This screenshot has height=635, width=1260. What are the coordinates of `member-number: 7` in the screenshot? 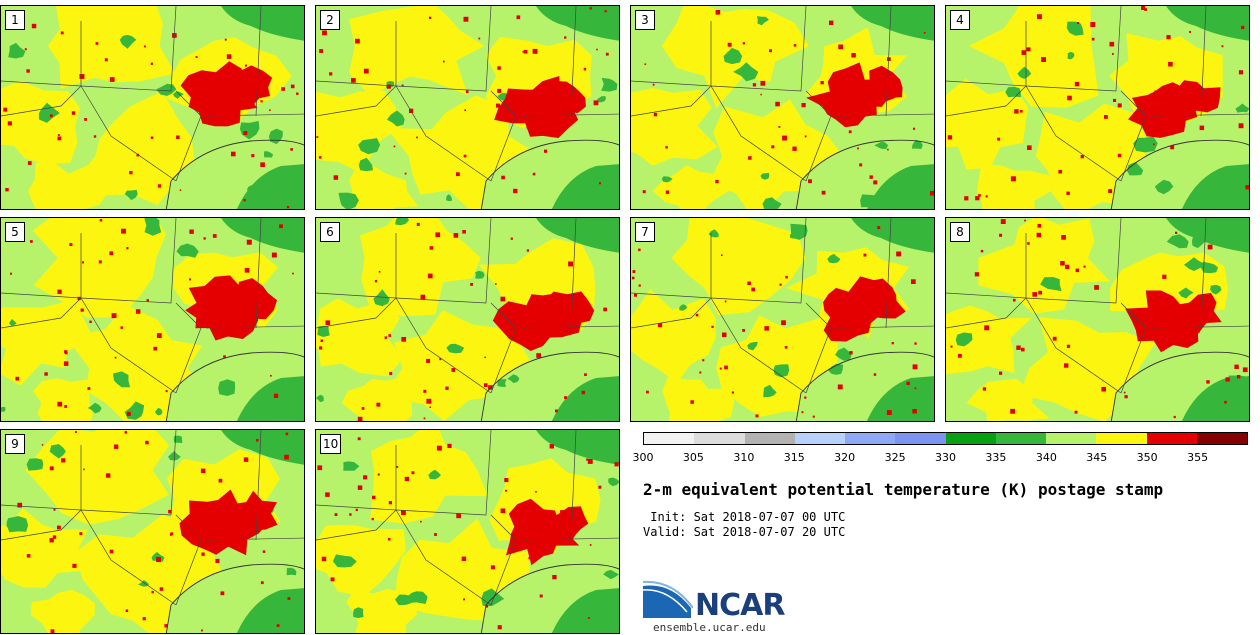 It's located at (645, 232).